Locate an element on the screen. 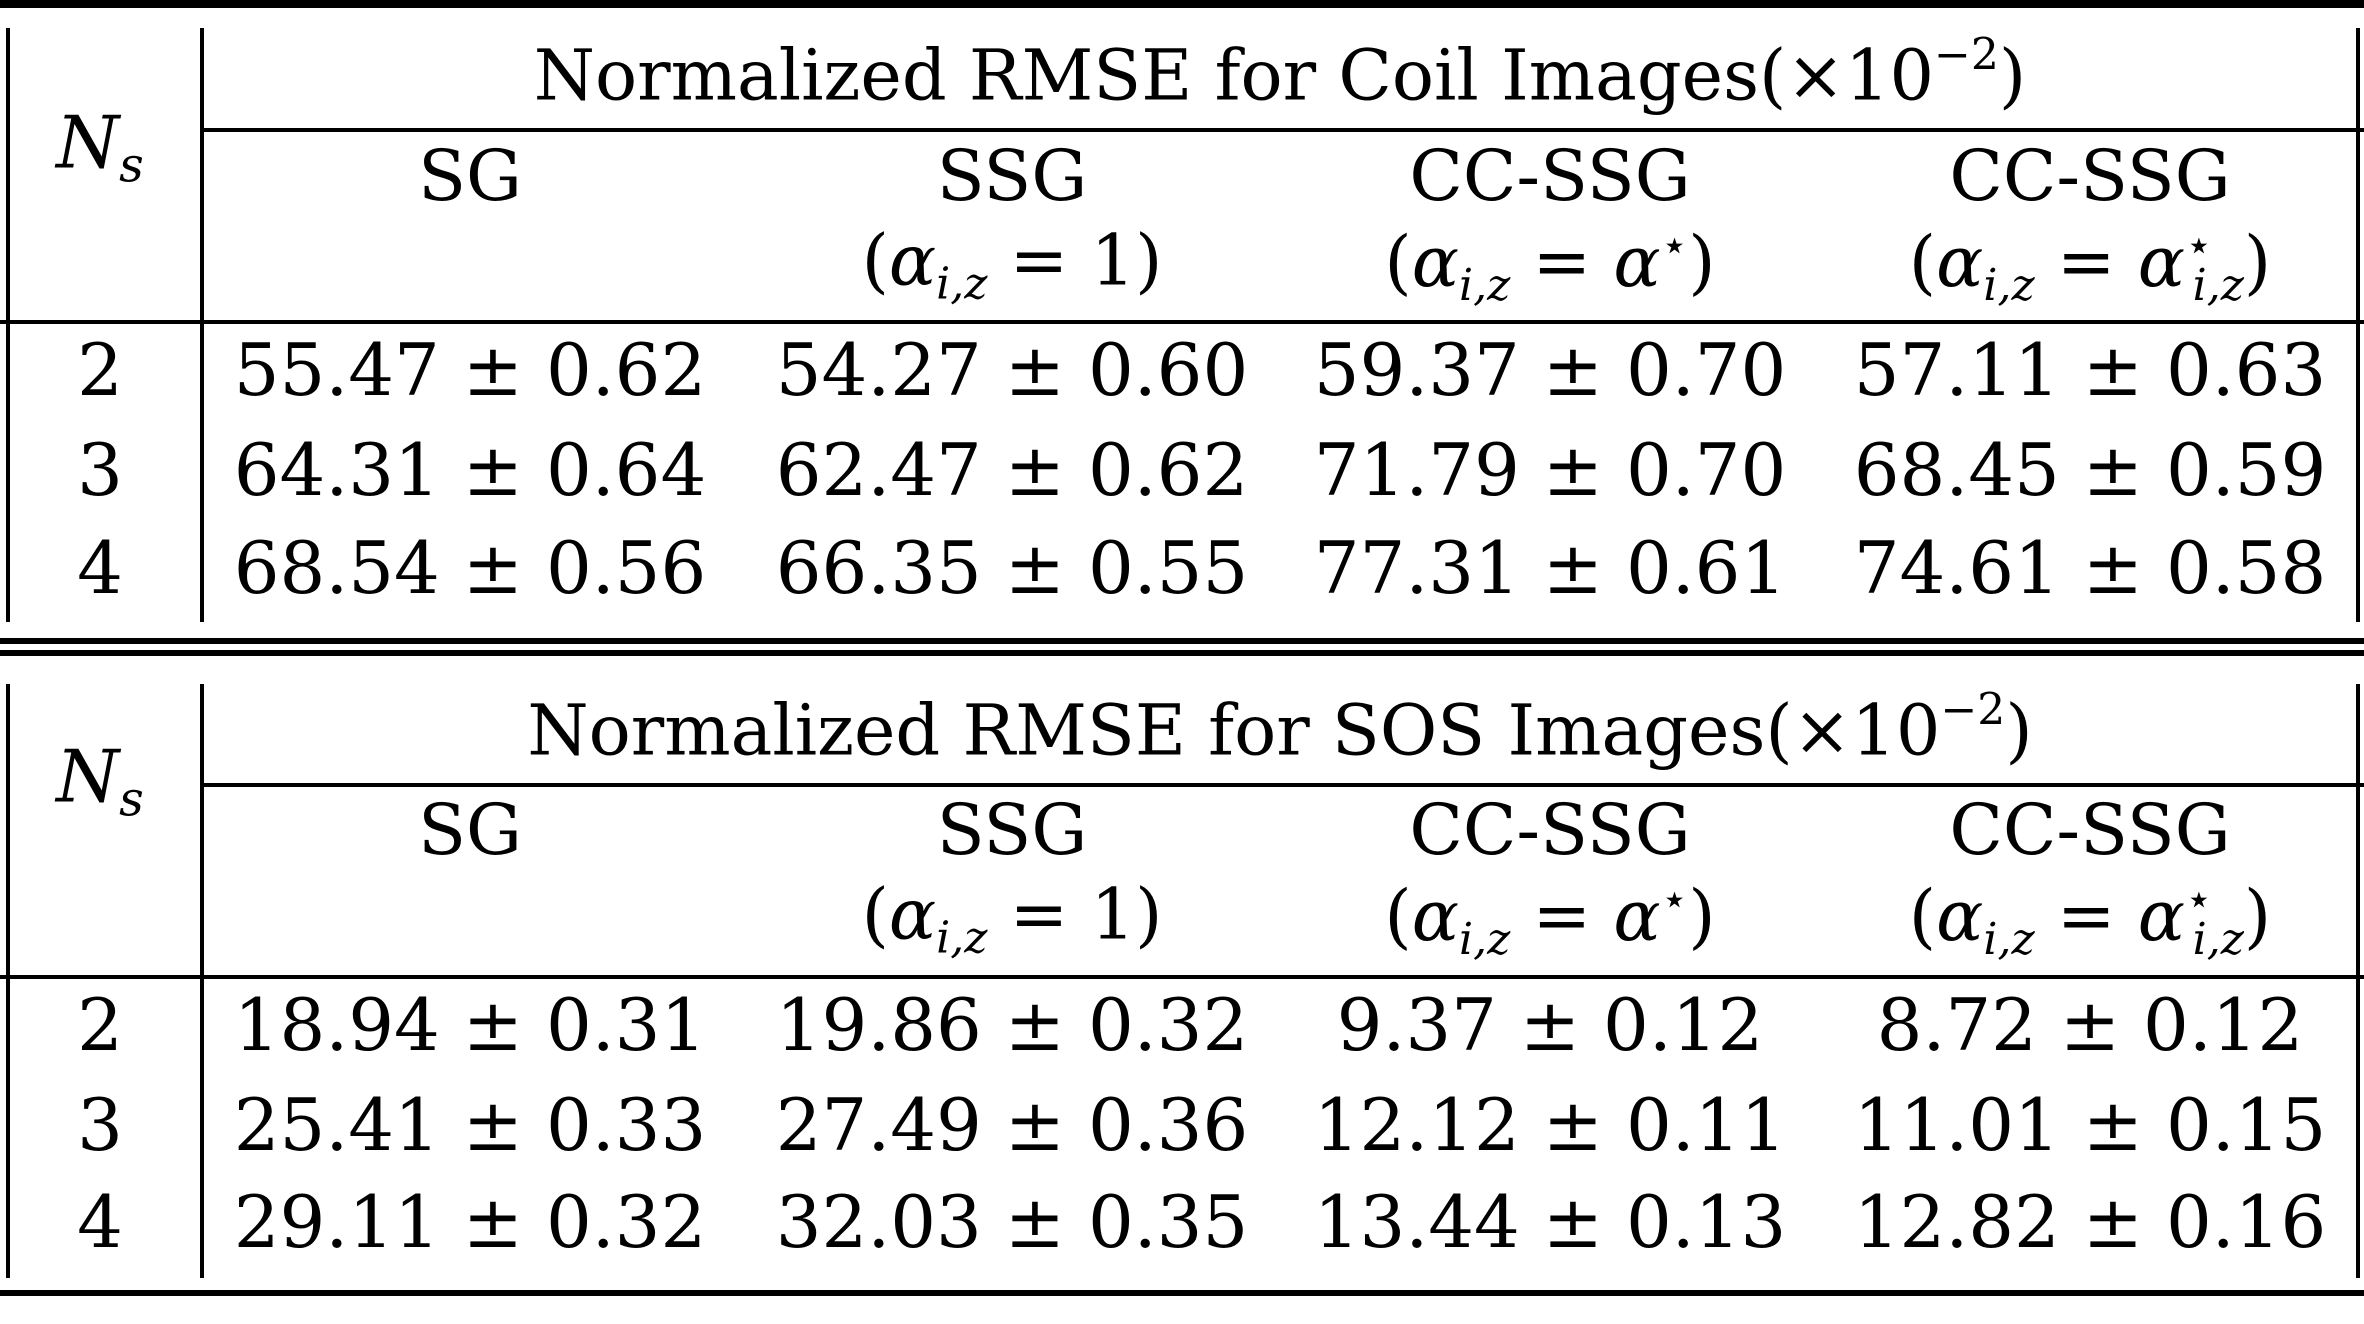 The height and width of the screenshot is (1324, 2364). block-2-header-rule is located at coordinates (1282, 785).